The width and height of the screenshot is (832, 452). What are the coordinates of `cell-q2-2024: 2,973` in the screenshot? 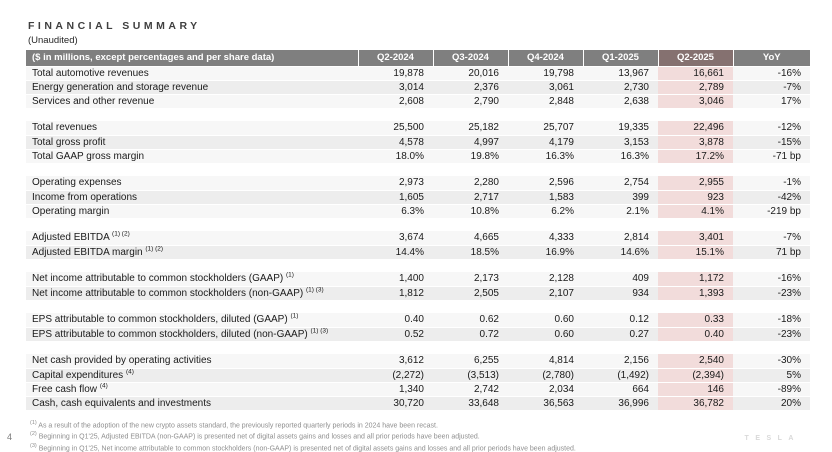 It's located at (395, 183).